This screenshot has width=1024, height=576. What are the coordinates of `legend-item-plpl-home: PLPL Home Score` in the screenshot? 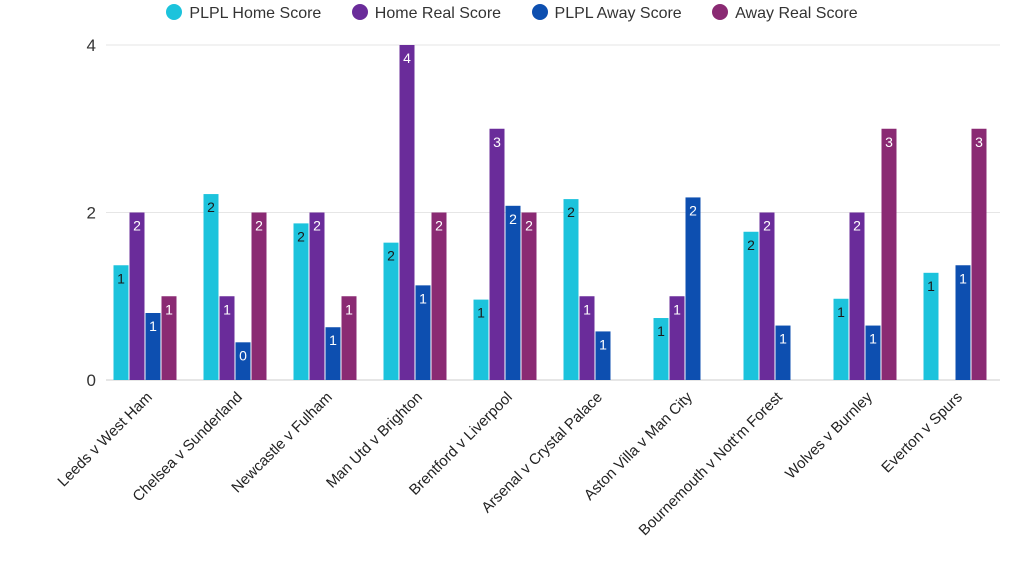 It's located at (243, 13).